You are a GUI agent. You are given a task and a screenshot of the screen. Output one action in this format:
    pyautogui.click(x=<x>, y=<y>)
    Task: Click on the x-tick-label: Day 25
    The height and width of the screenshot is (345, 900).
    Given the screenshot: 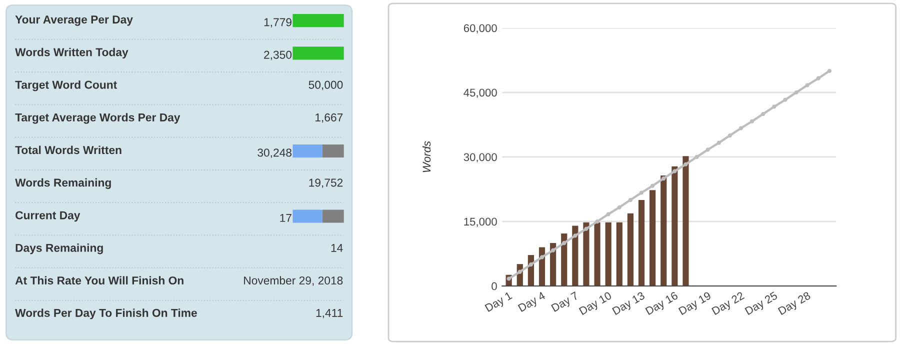 What is the action you would take?
    pyautogui.click(x=761, y=304)
    